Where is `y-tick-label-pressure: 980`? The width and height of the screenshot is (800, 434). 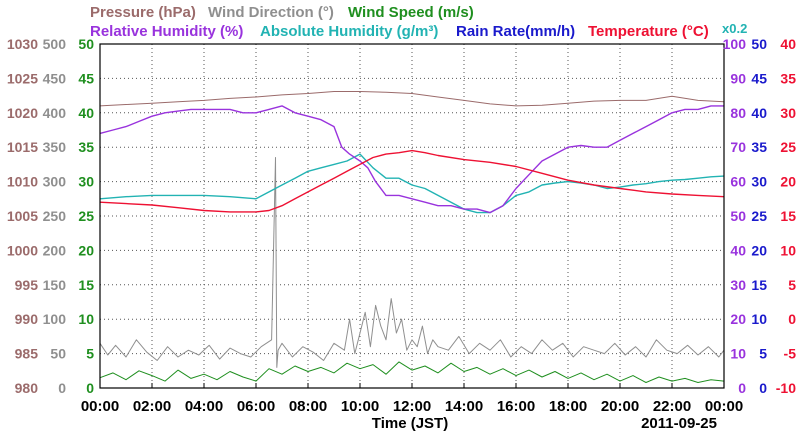
y-tick-label-pressure: 980 is located at coordinates (27, 388).